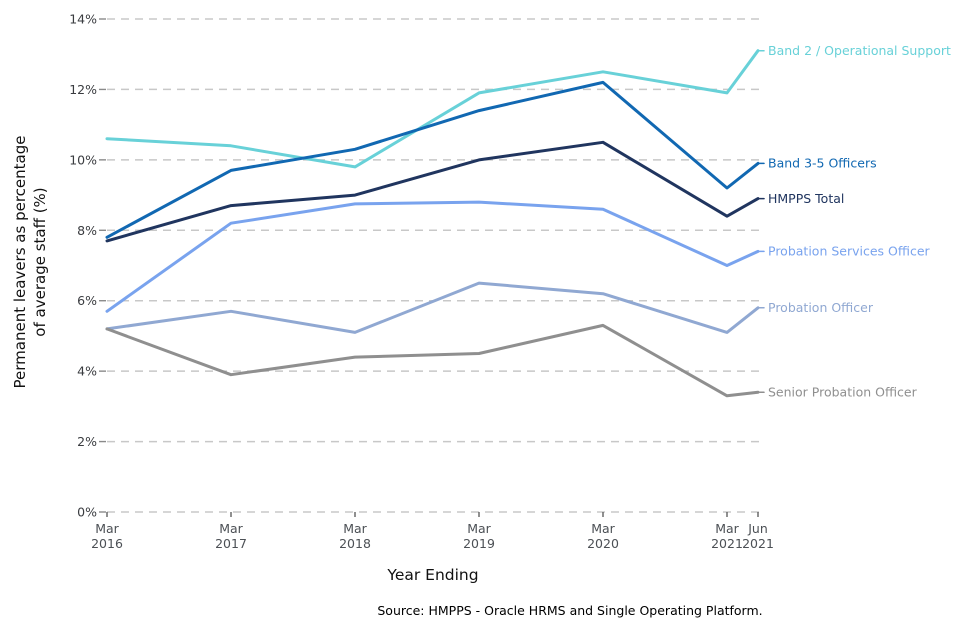 The image size is (960, 640). Describe the element at coordinates (432, 360) in the screenshot. I see `series-line-senior-probation-officer` at that location.